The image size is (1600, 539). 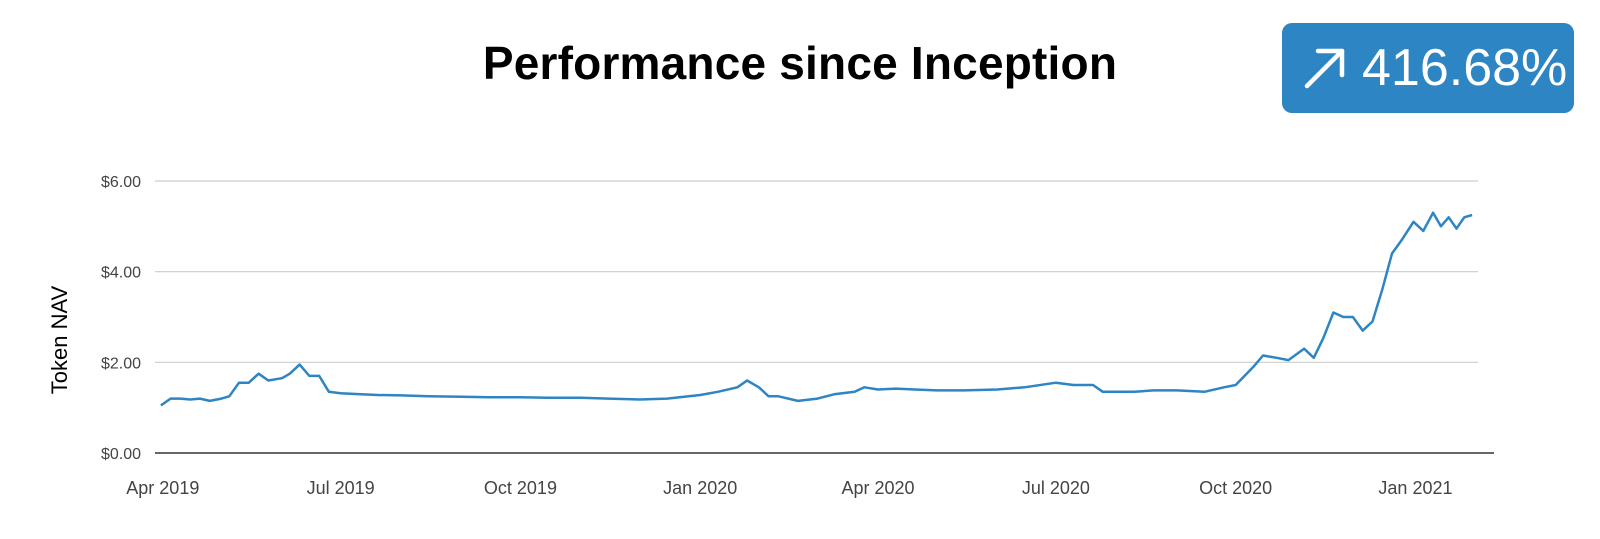 I want to click on x-tick-label: Apr 2019, so click(x=162, y=488).